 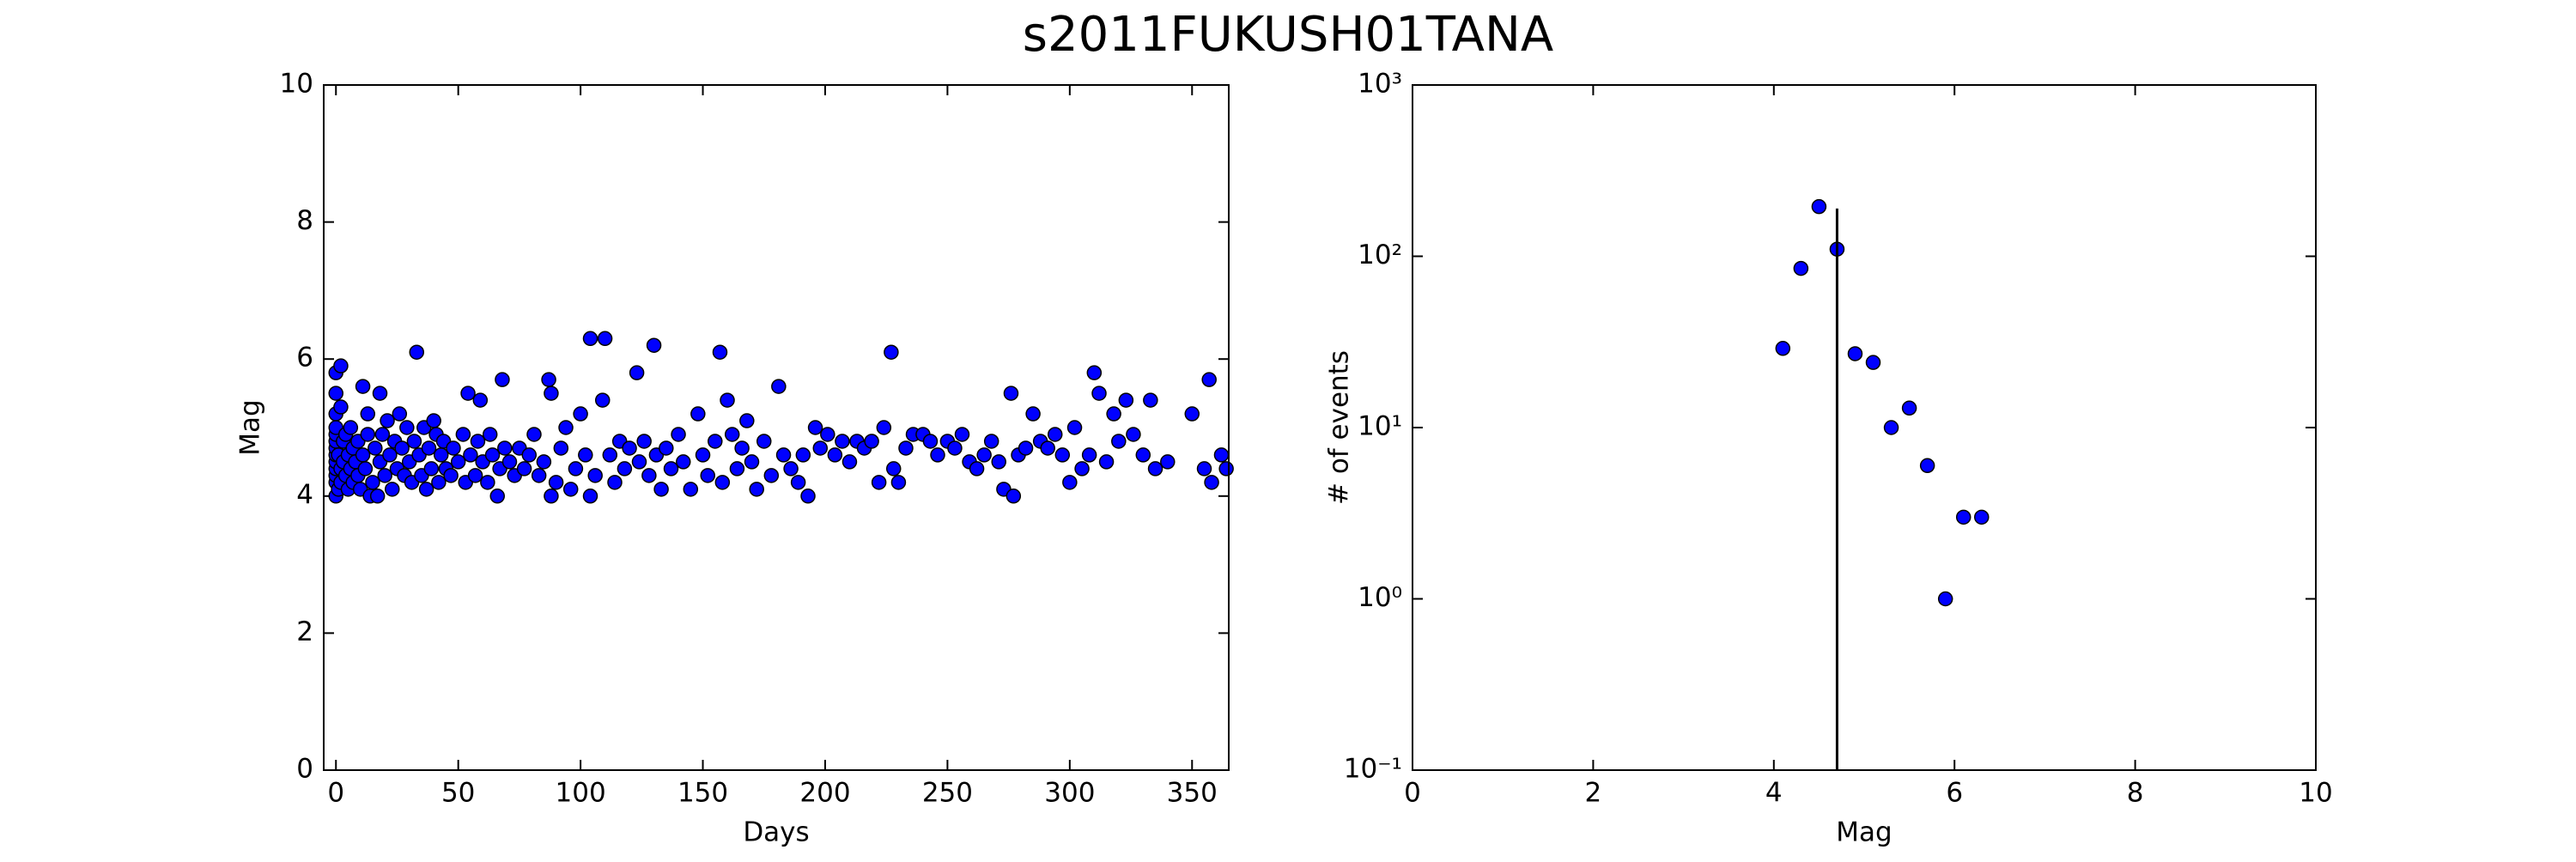 I want to click on y-tick-label: 10¹, so click(x=1380, y=426).